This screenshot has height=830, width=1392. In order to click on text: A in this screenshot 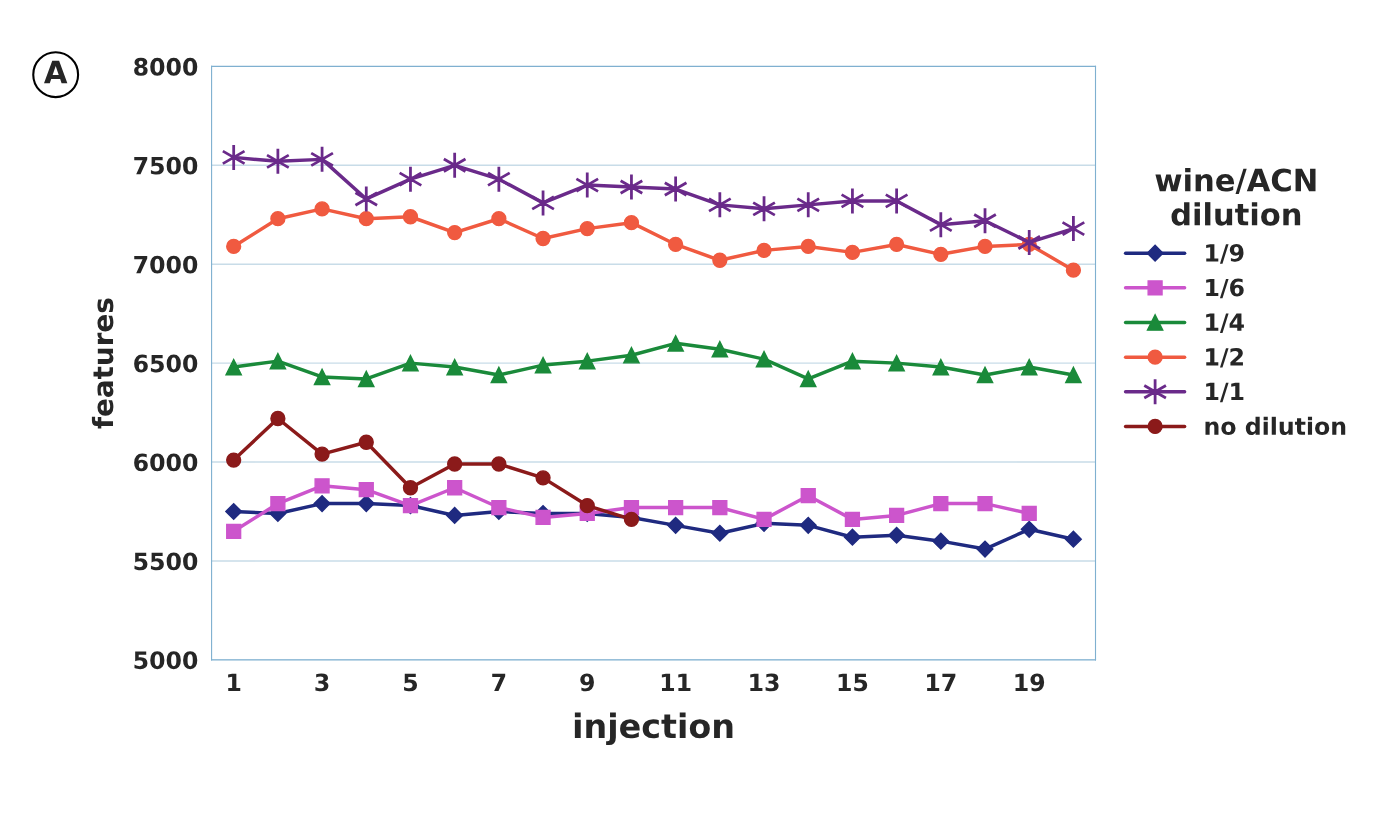, I will do `click(56, 72)`.